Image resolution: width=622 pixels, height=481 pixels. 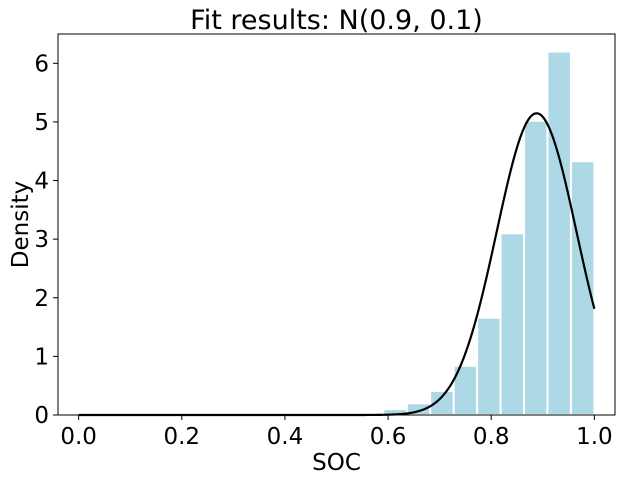 What do you see at coordinates (41, 123) in the screenshot?
I see `y-tick-label: 5` at bounding box center [41, 123].